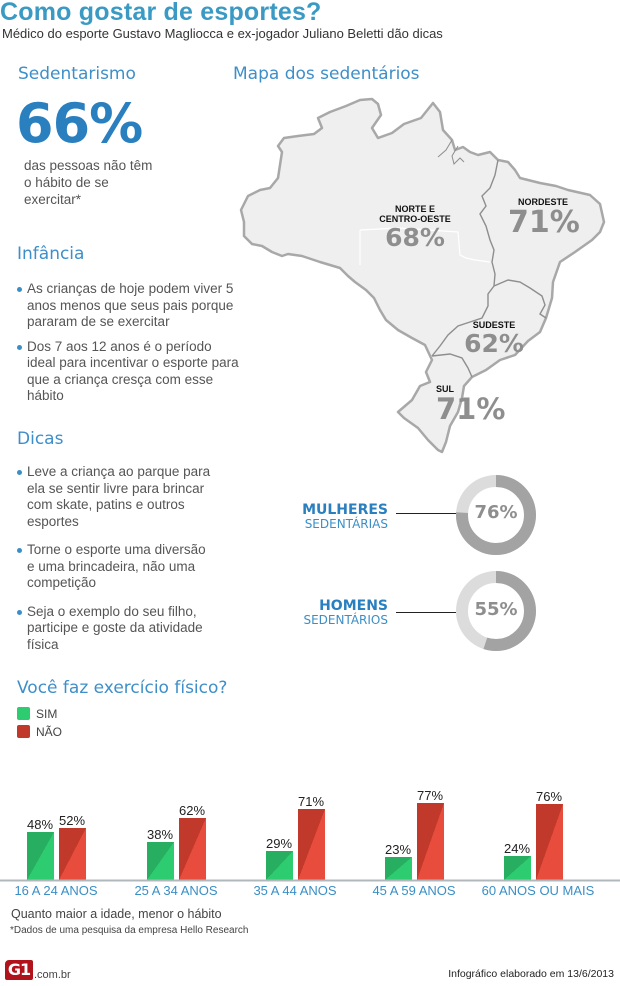 The width and height of the screenshot is (620, 986). What do you see at coordinates (279, 843) in the screenshot?
I see `bar-label: 29%` at bounding box center [279, 843].